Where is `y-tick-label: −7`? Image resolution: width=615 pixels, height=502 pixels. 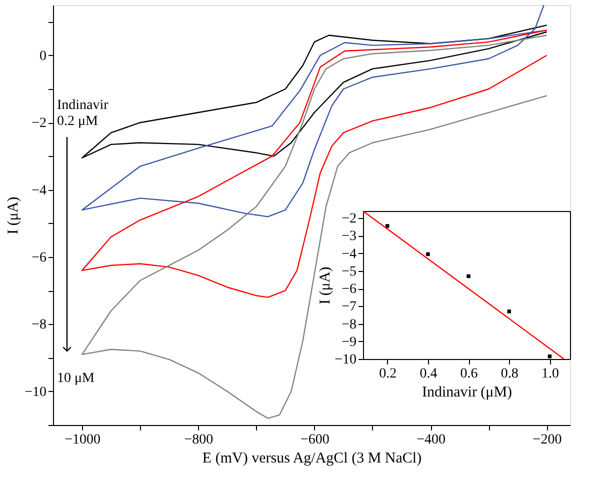
y-tick-label: −7 is located at coordinates (349, 307).